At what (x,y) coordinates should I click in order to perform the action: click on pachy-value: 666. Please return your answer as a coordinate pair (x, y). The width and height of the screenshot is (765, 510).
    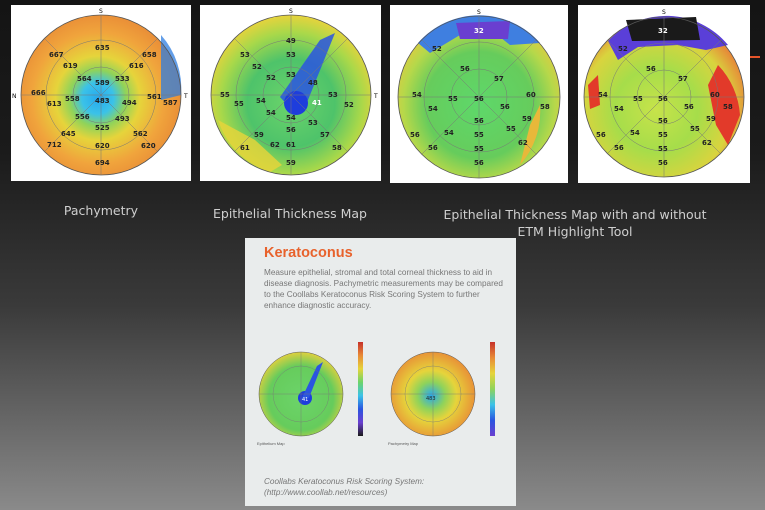
    Looking at the image, I should click on (38, 93).